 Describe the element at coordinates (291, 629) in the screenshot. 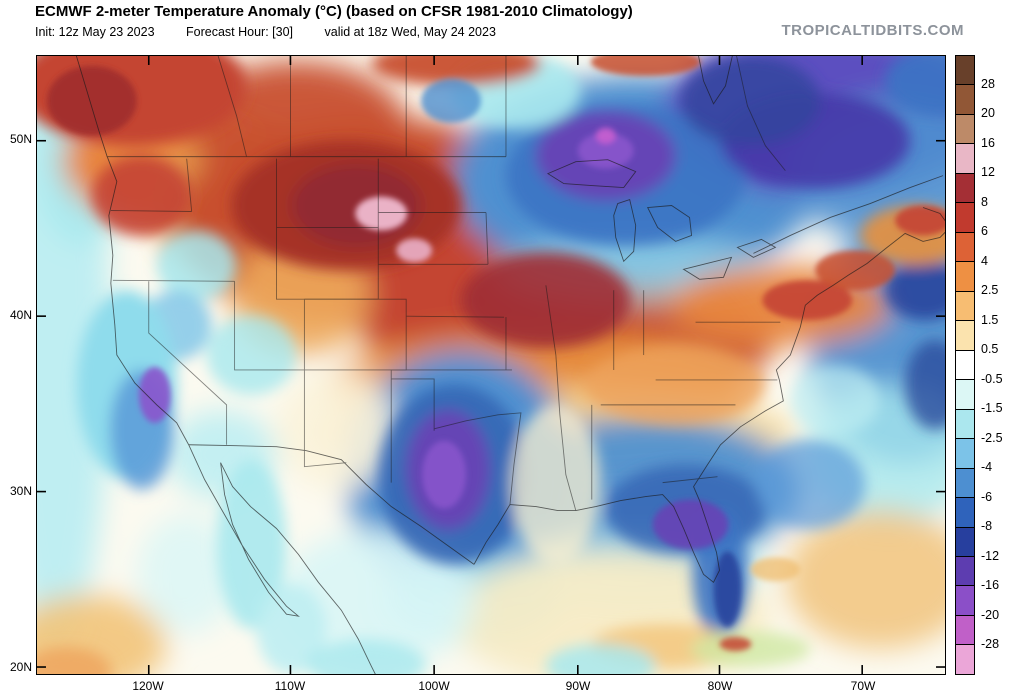

I see `anomaly-region-baja-south-cyan` at that location.